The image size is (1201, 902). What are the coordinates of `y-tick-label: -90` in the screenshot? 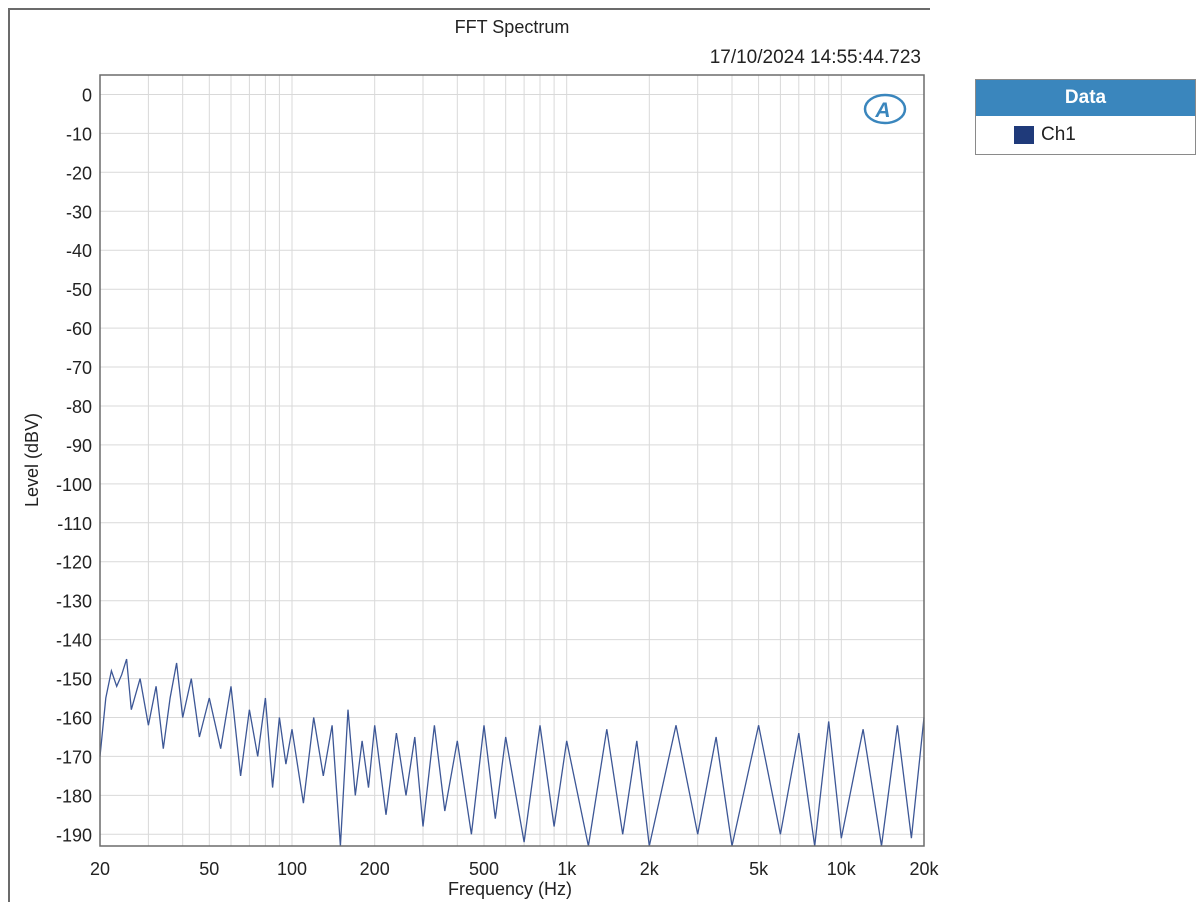 It's located at (79, 446).